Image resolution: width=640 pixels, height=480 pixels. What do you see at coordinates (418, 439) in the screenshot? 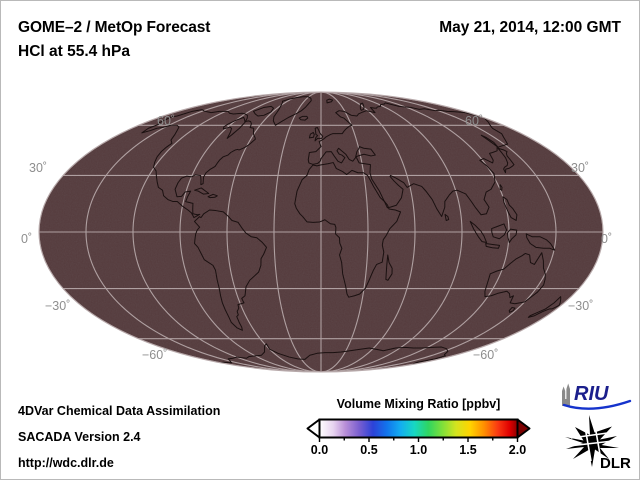
I see `colorbar-ticks` at bounding box center [418, 439].